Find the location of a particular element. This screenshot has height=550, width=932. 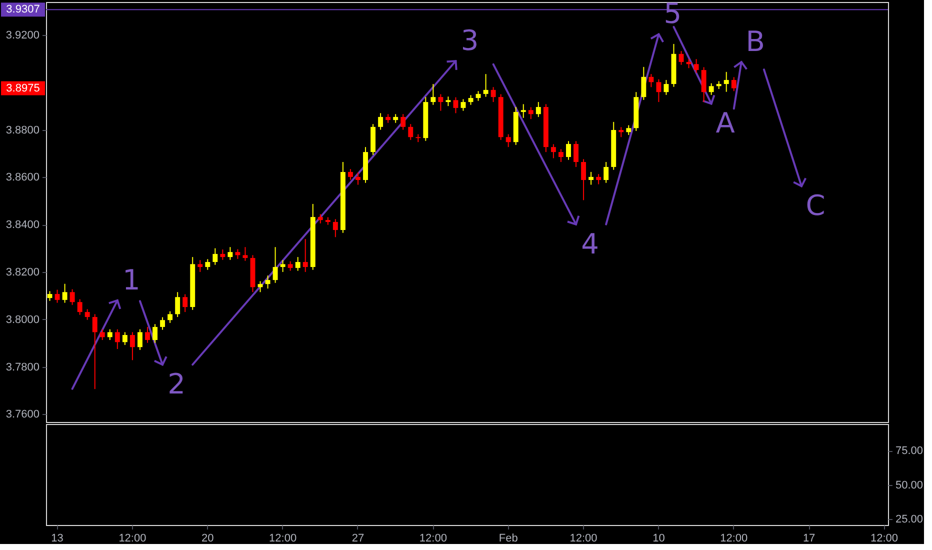

annotation: 3.8975 is located at coordinates (23, 88).